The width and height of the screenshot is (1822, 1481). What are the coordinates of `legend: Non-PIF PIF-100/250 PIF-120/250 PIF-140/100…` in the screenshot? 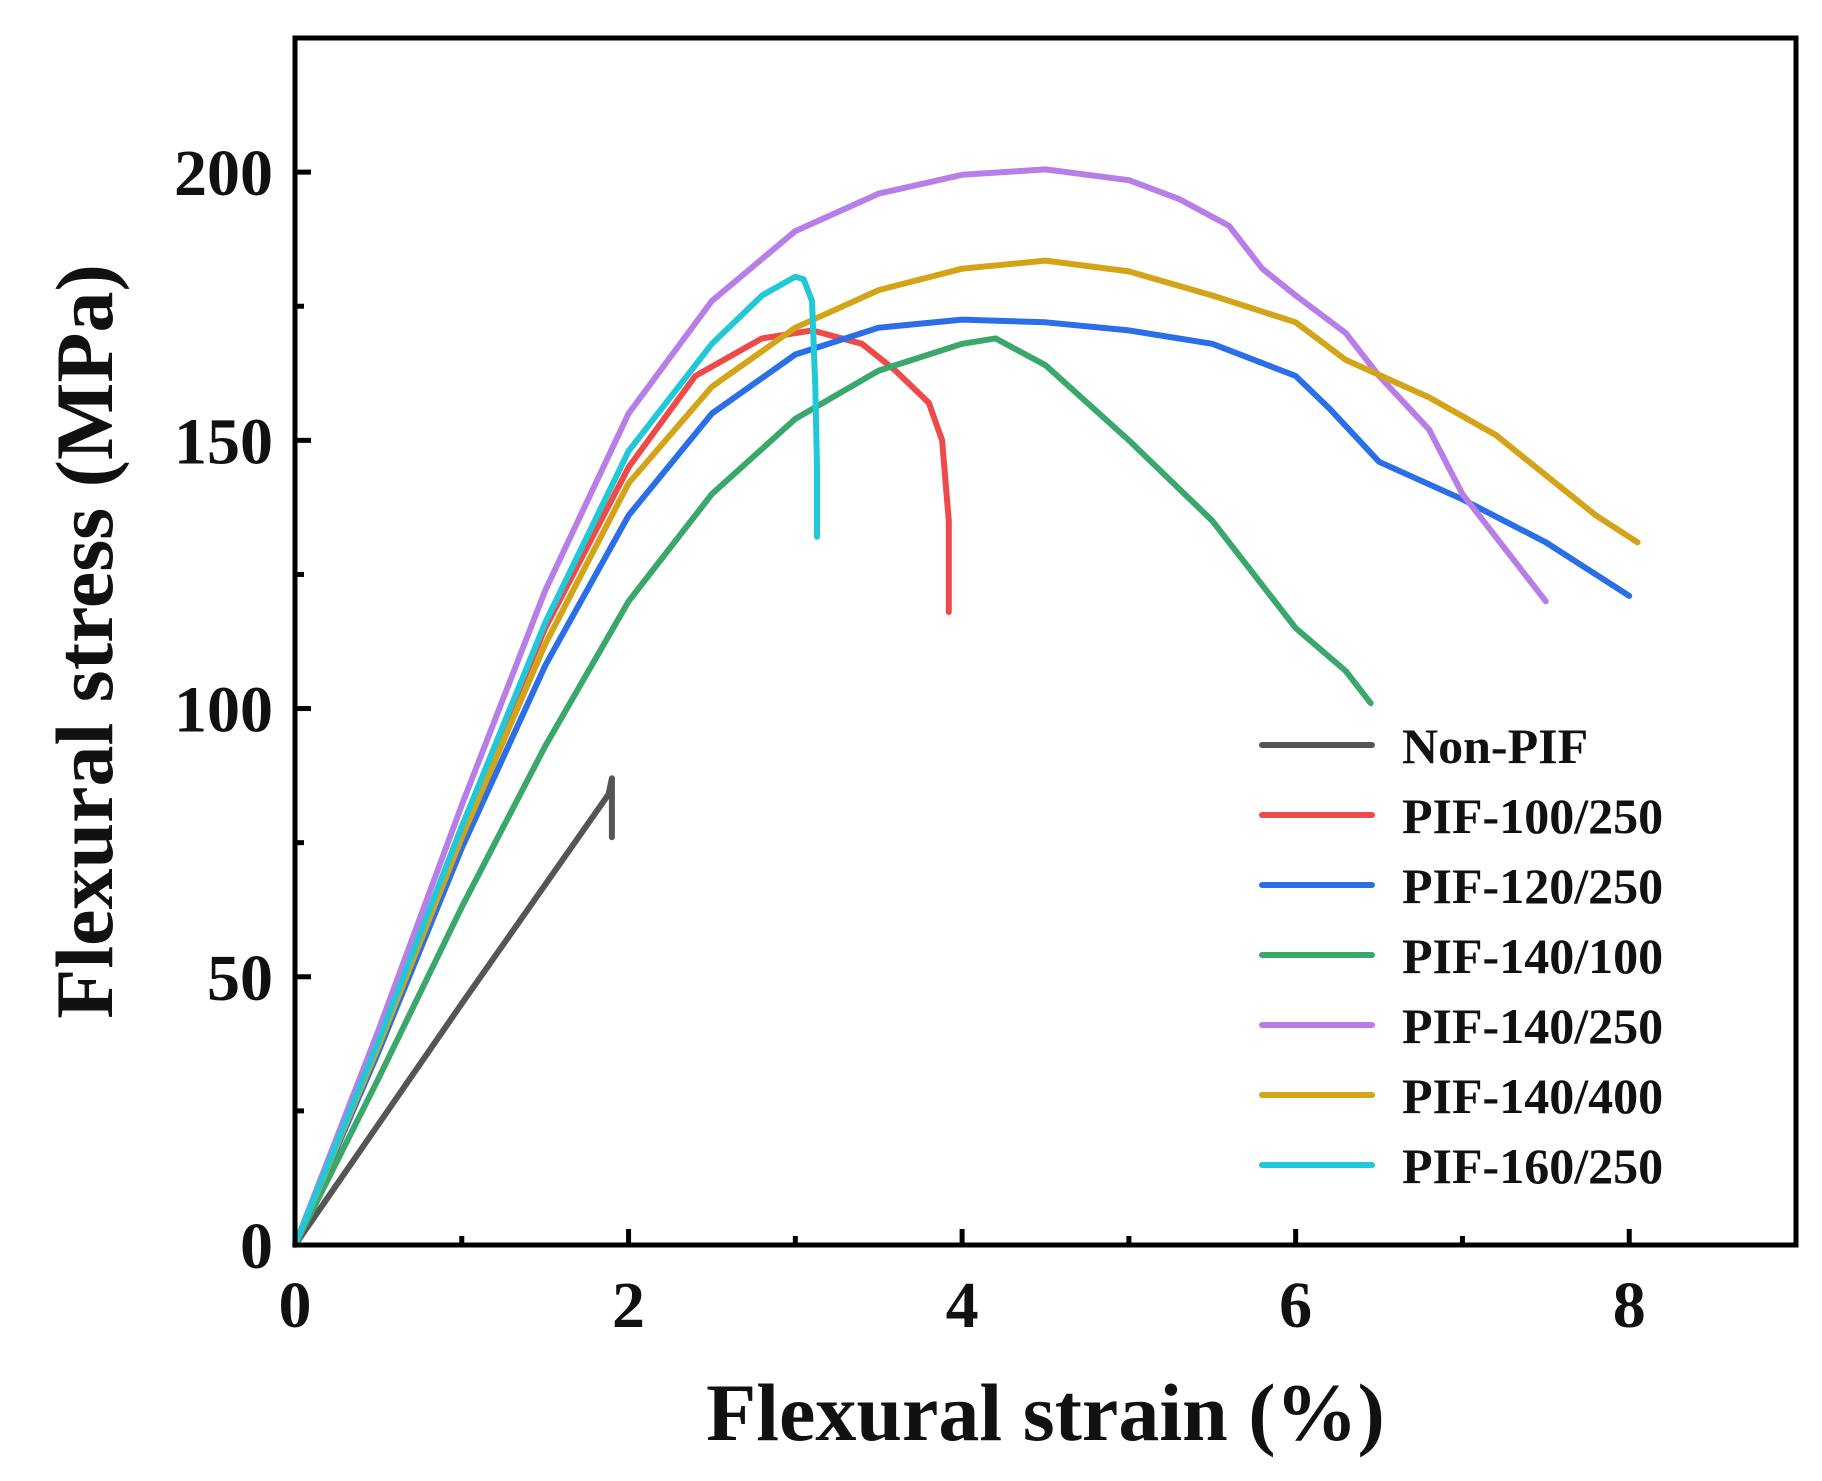 It's located at (1461, 956).